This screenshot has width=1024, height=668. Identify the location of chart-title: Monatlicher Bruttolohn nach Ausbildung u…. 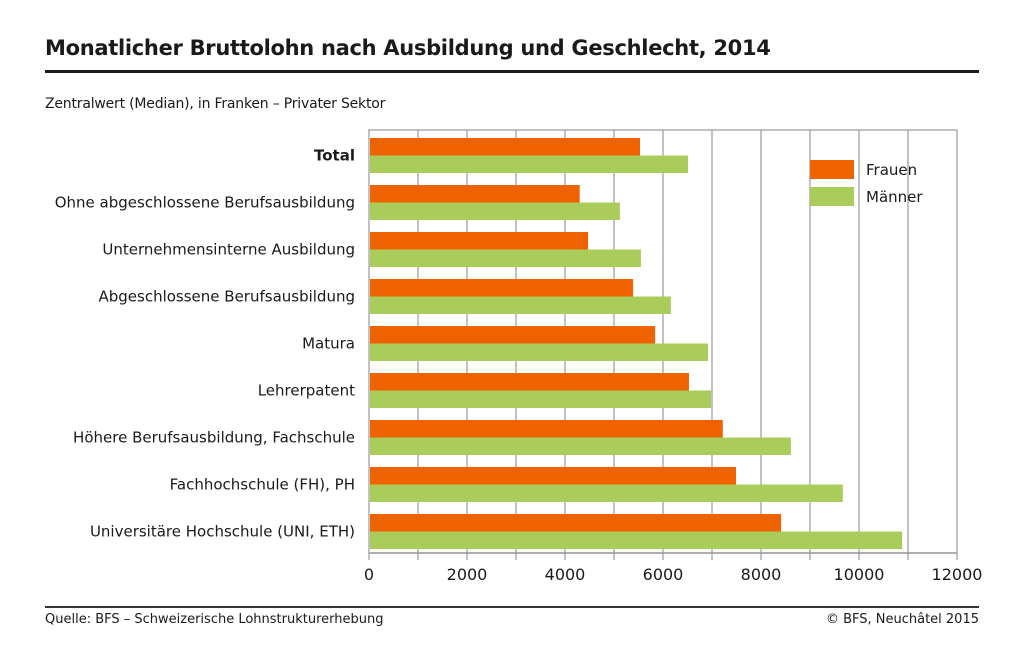
(408, 48).